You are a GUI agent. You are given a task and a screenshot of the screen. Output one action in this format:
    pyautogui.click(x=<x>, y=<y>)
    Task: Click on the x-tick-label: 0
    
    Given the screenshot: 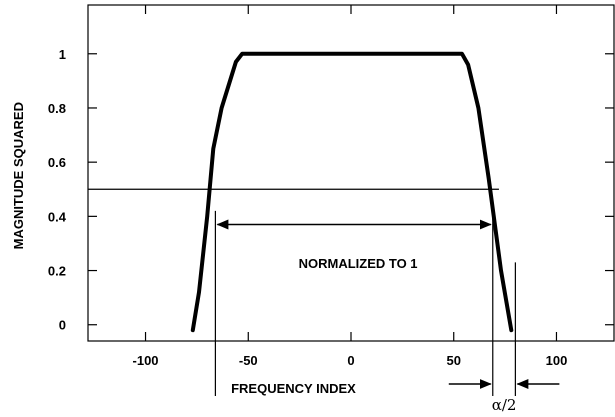 What is the action you would take?
    pyautogui.click(x=350, y=360)
    